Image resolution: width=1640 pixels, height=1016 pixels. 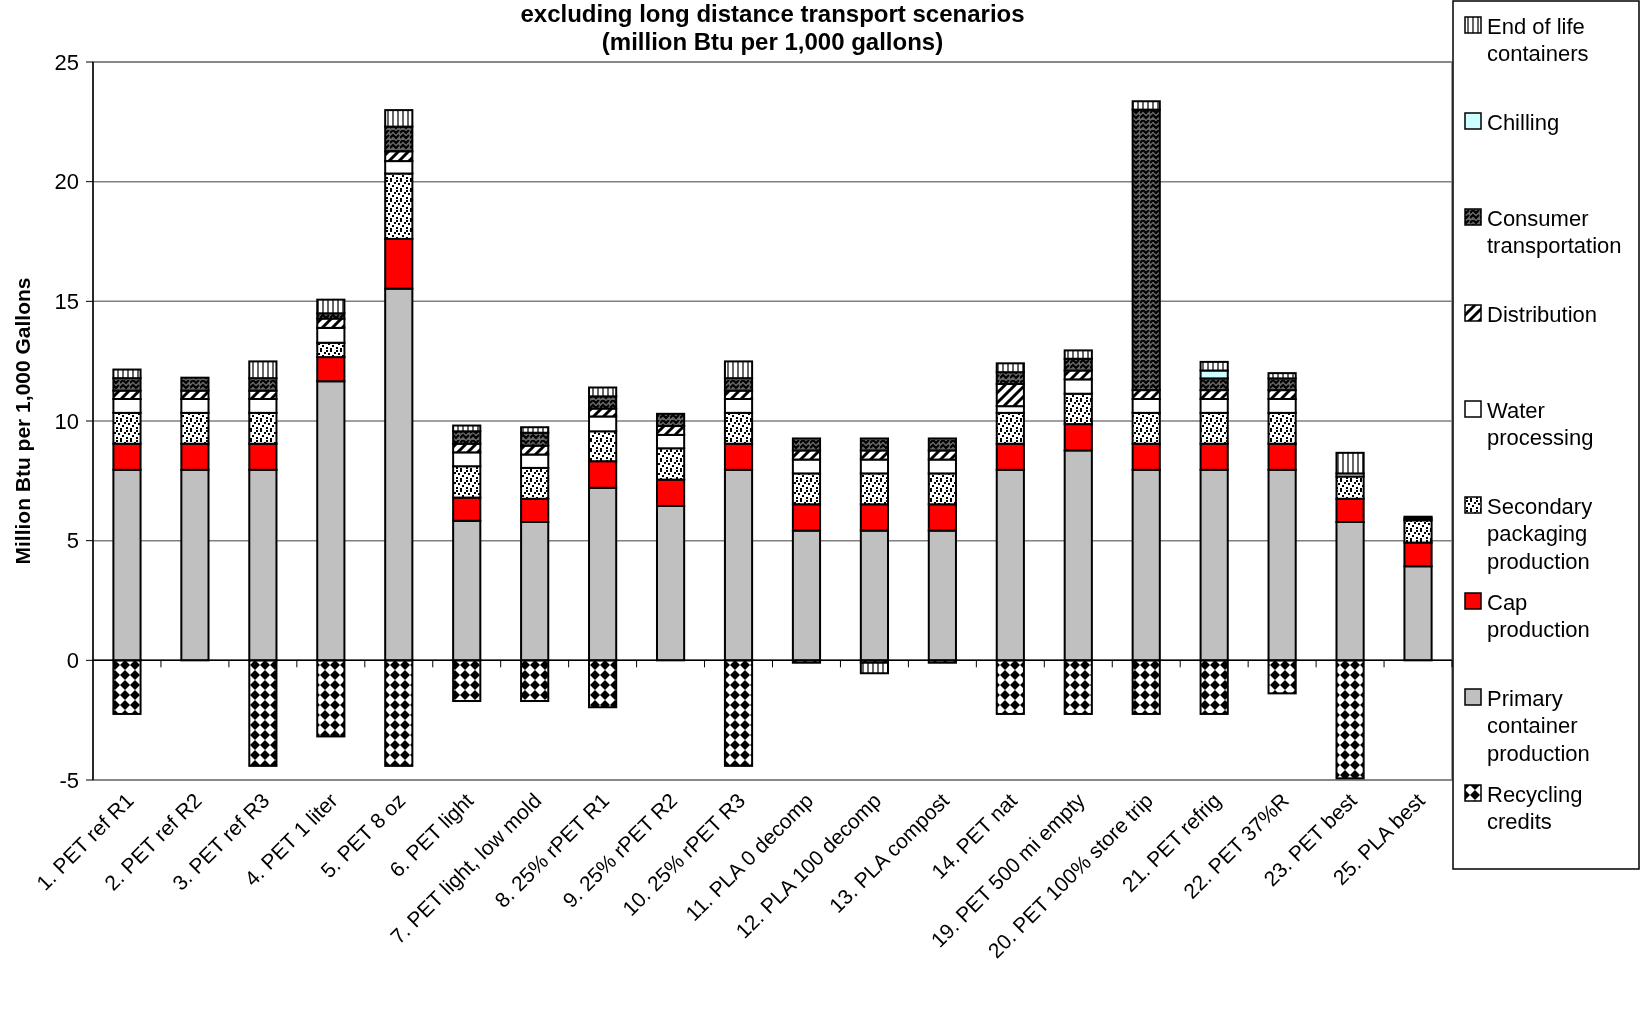 What do you see at coordinates (69, 780) in the screenshot?
I see `y-tick-label: -5` at bounding box center [69, 780].